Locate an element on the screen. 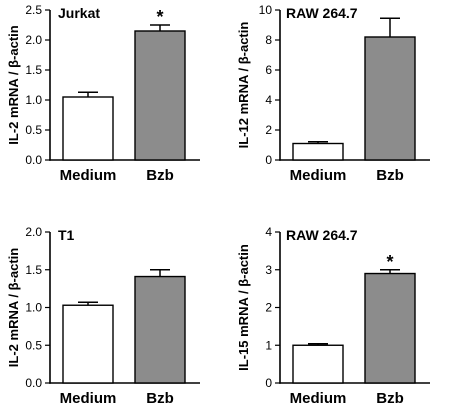  y-tick-label: 6 is located at coordinates (268, 70).